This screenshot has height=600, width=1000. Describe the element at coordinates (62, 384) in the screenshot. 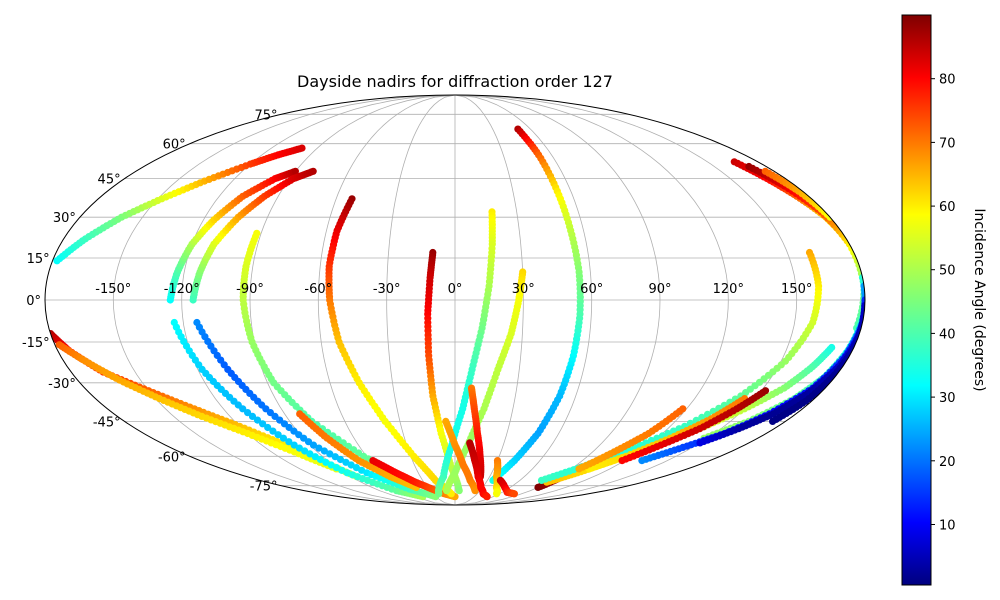

I see `lat-tick-label: -30°` at that location.